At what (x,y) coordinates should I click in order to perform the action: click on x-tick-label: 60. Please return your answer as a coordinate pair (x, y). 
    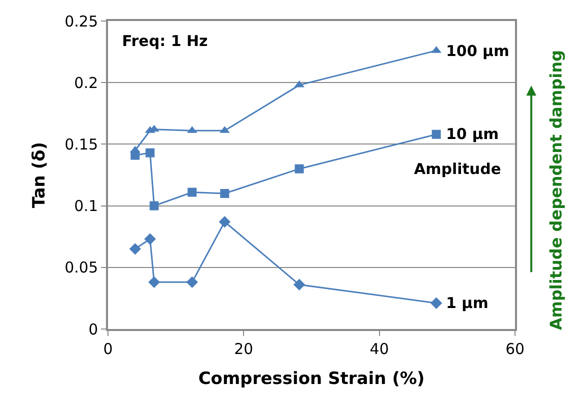
    Looking at the image, I should click on (515, 349).